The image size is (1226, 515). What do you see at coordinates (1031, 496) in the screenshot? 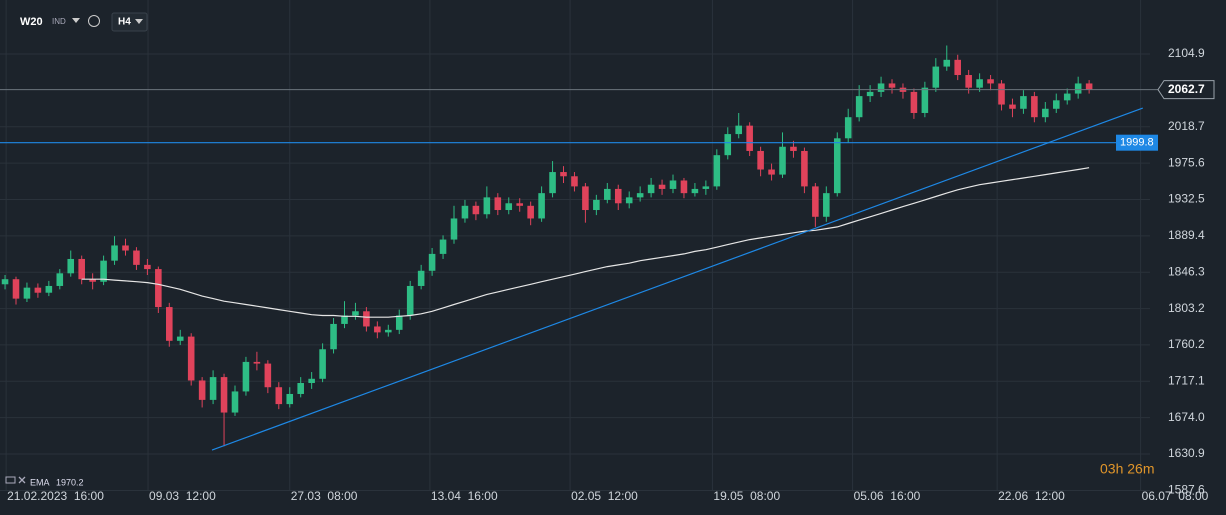
I see `x-tick-label: 22.06 12:00` at bounding box center [1031, 496].